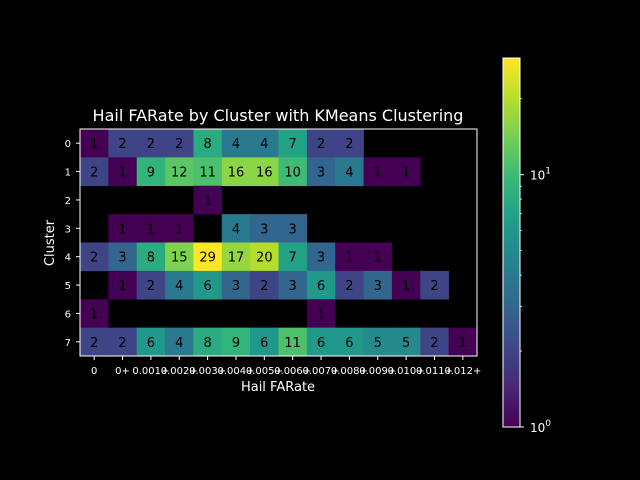  What do you see at coordinates (179, 173) in the screenshot?
I see `cell-value-label: 12` at bounding box center [179, 173].